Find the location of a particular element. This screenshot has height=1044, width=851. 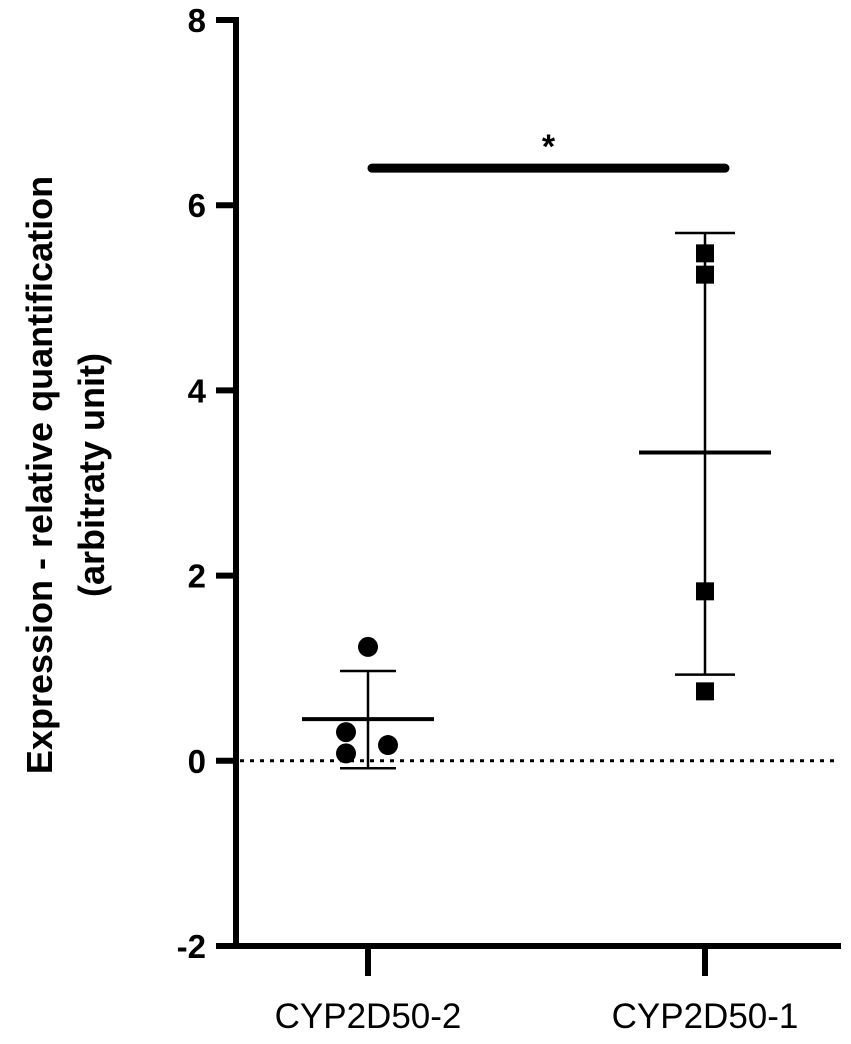

y-tick-label: 8 is located at coordinates (197, 20).